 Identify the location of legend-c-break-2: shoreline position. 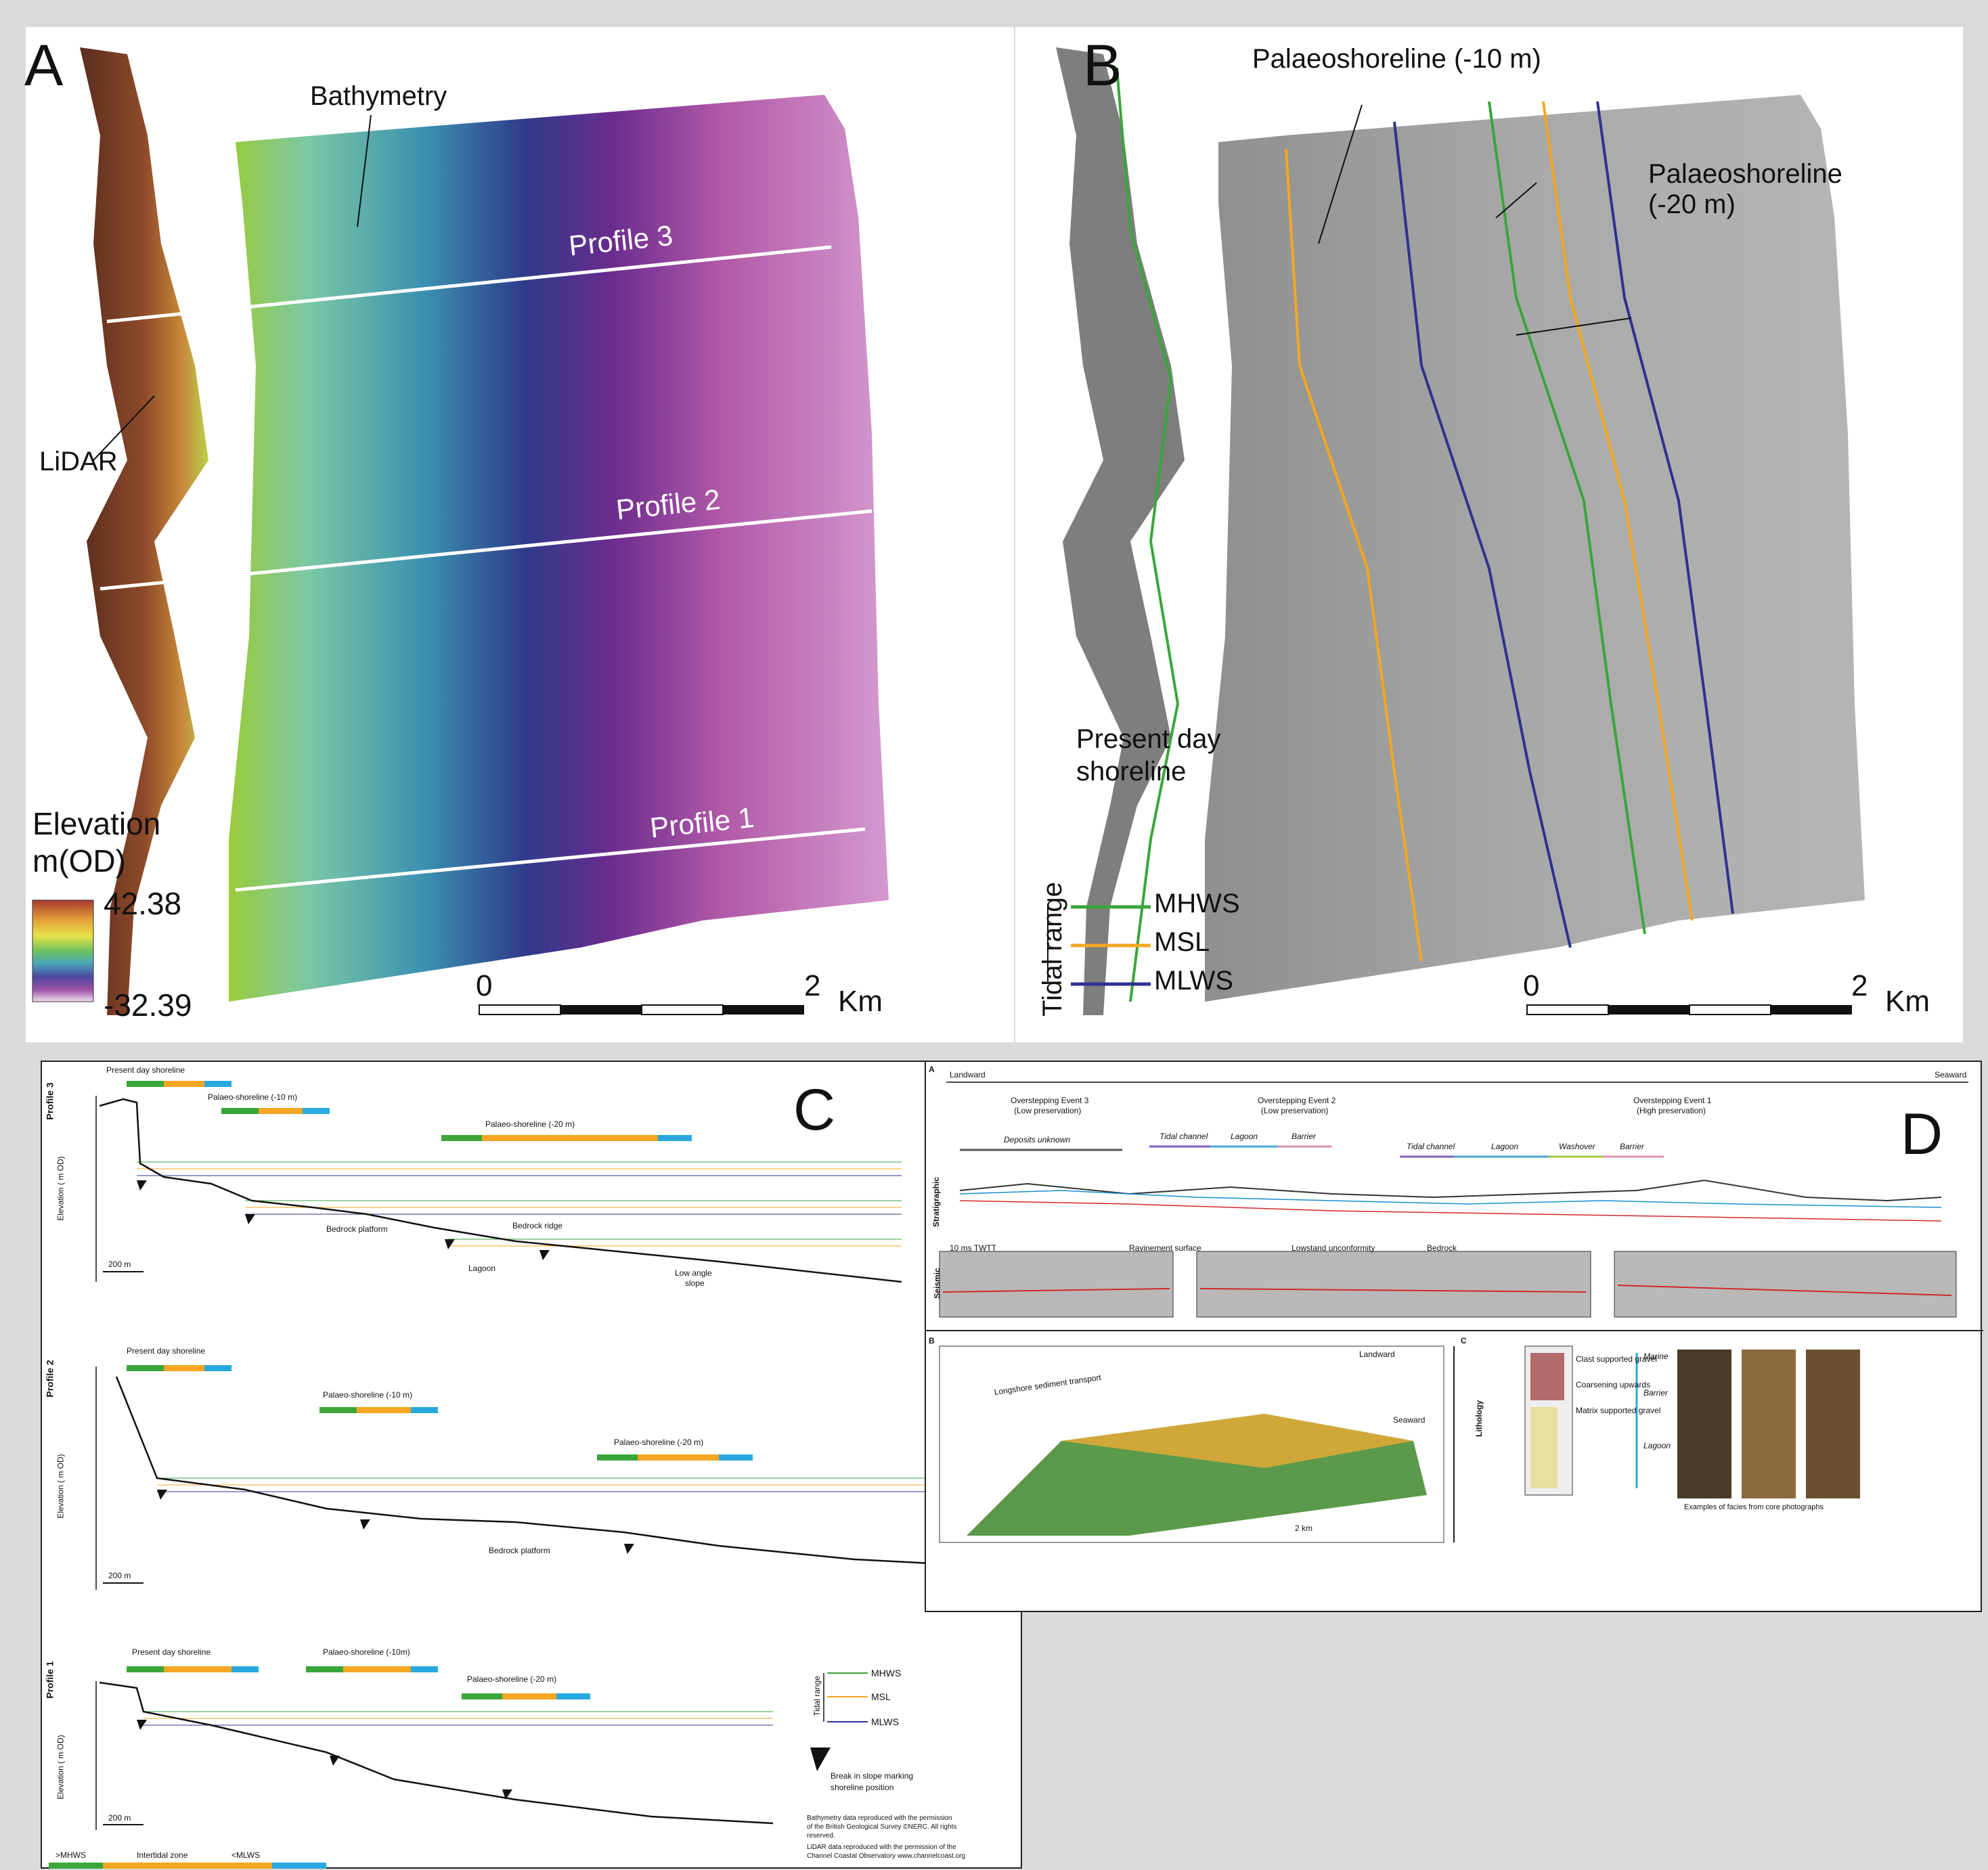
(862, 1787).